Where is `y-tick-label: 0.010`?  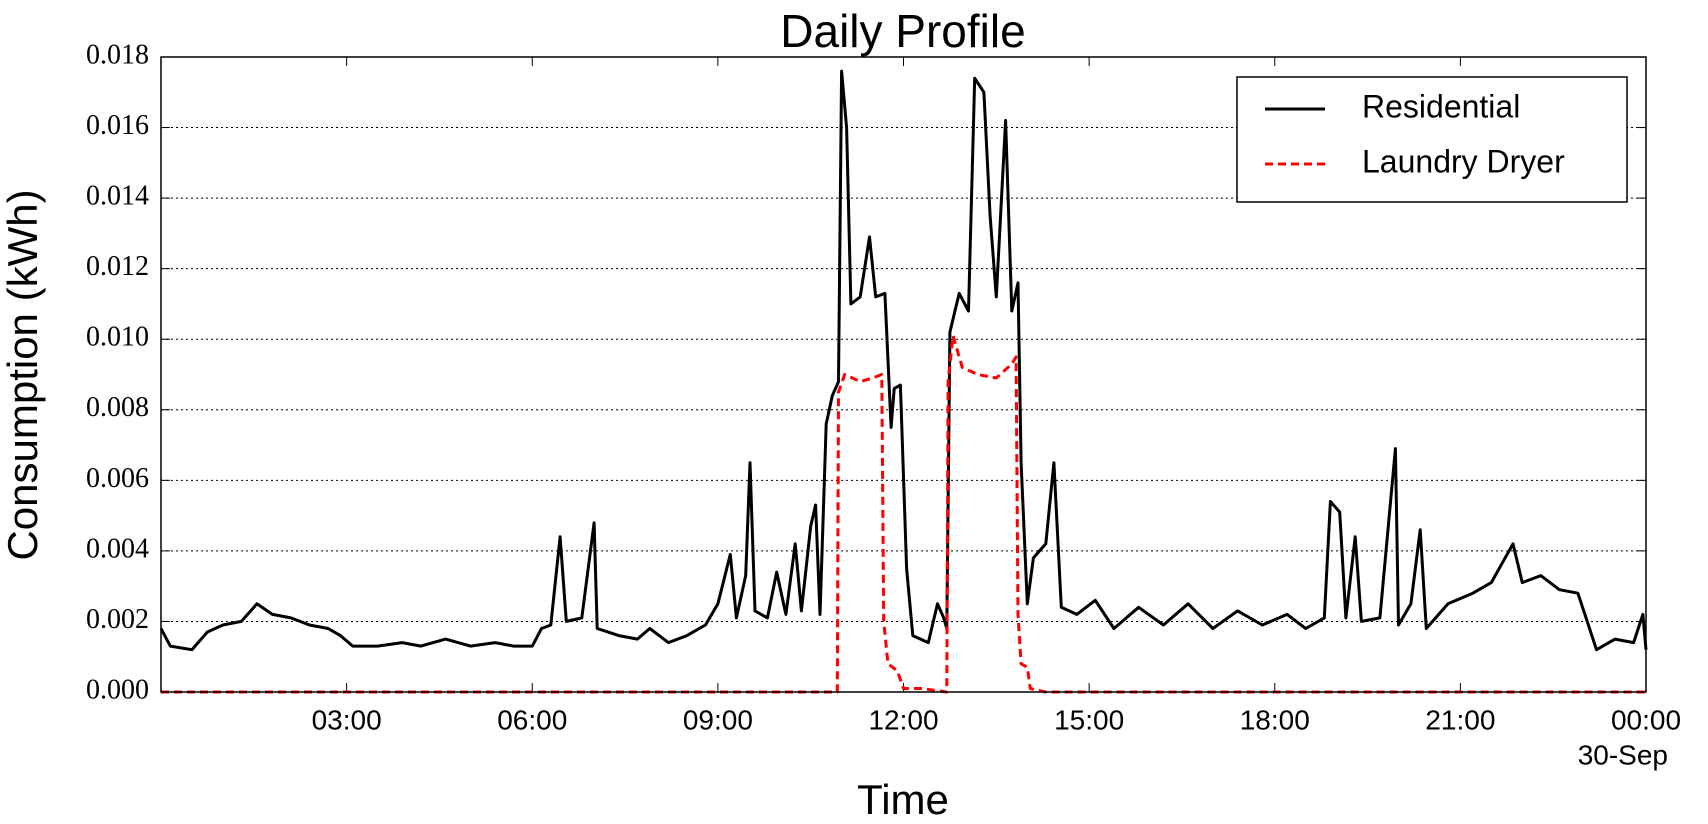 y-tick-label: 0.010 is located at coordinates (117, 337).